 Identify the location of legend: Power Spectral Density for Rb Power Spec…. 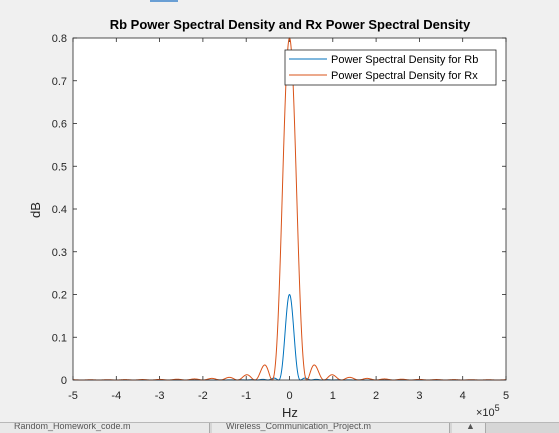
(390, 67).